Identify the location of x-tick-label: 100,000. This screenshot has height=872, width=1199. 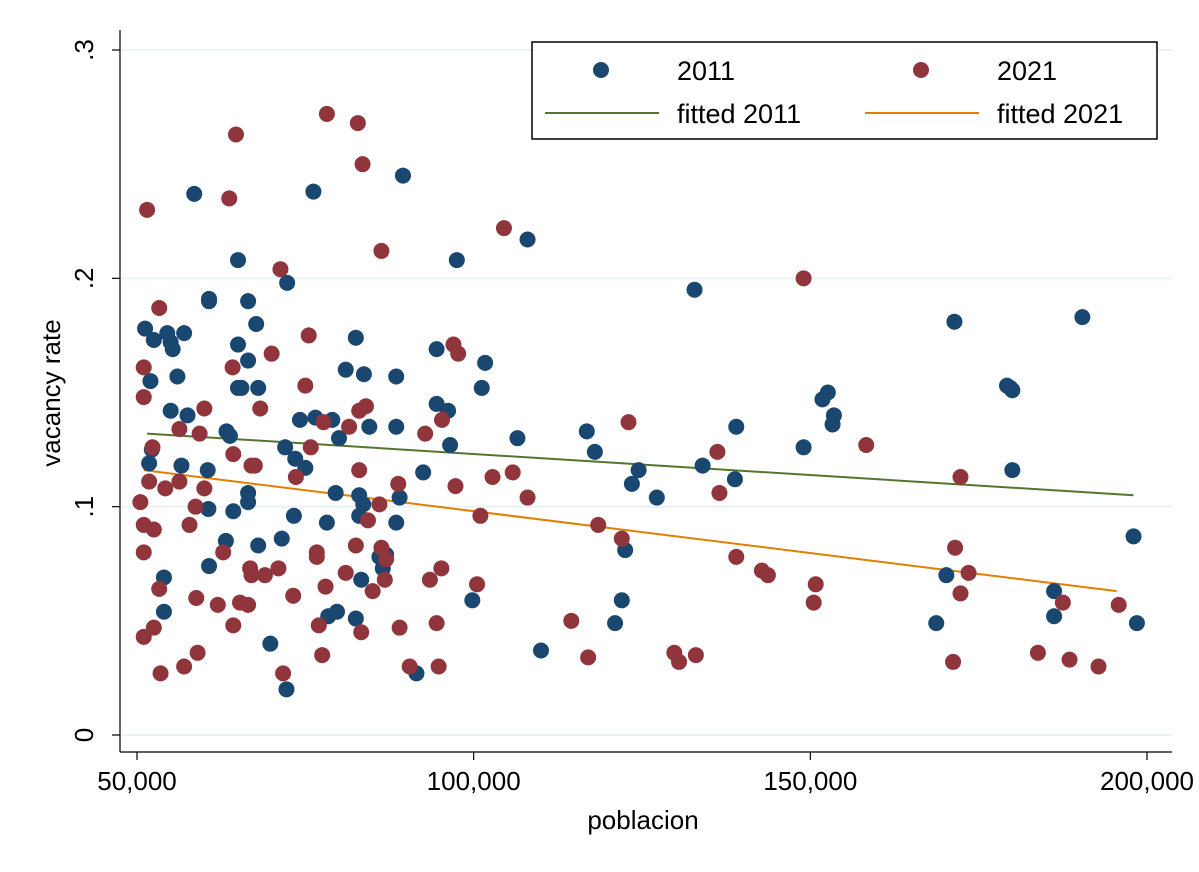
(474, 781).